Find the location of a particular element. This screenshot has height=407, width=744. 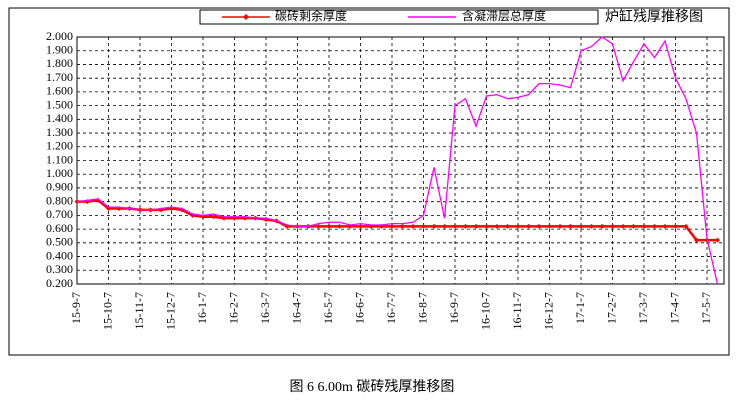

y-tick-label: 1.100 is located at coordinates (59, 159).